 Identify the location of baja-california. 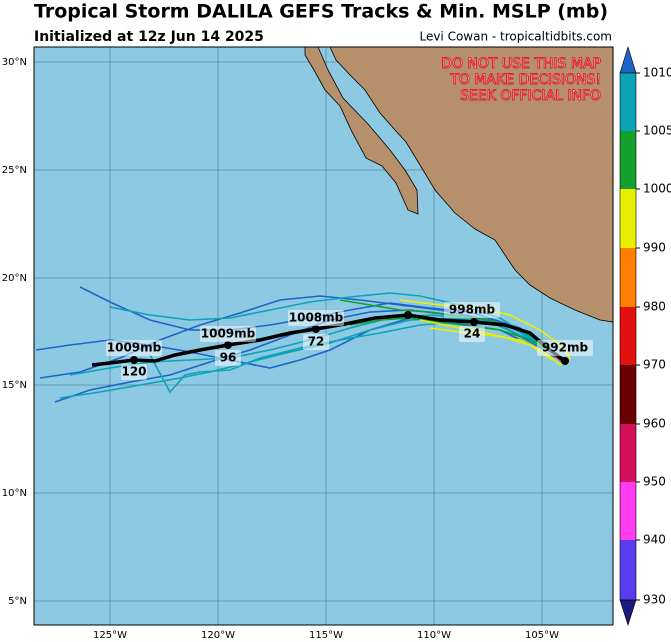
(361, 130).